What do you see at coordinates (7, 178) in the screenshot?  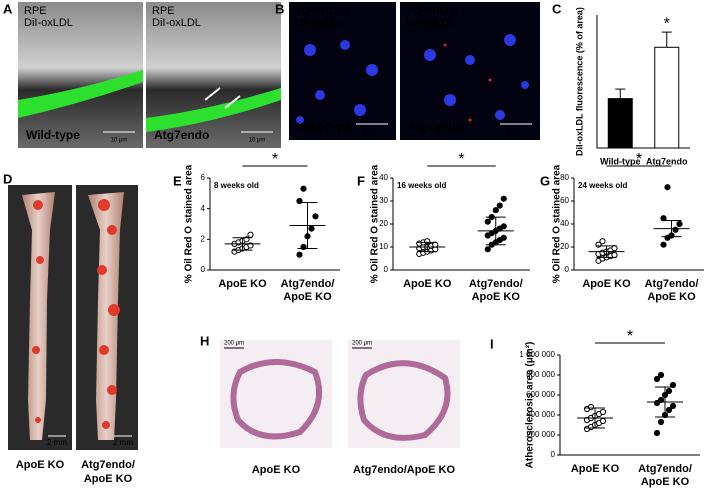 I see `panel-letter: D` at bounding box center [7, 178].